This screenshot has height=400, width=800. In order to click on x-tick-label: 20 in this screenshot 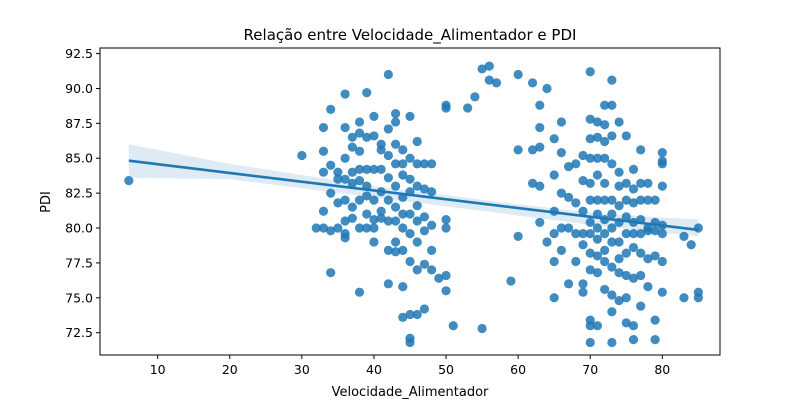, I will do `click(230, 369)`.